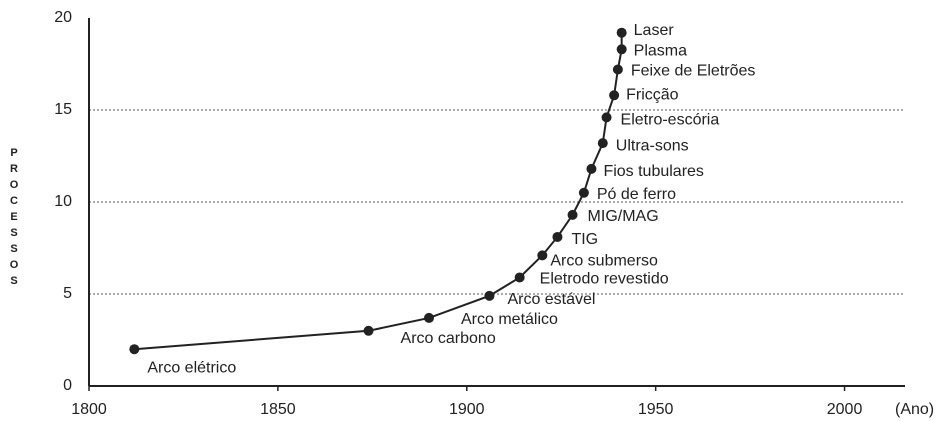 This screenshot has height=421, width=949. What do you see at coordinates (656, 409) in the screenshot?
I see `x-tick-label: 1950` at bounding box center [656, 409].